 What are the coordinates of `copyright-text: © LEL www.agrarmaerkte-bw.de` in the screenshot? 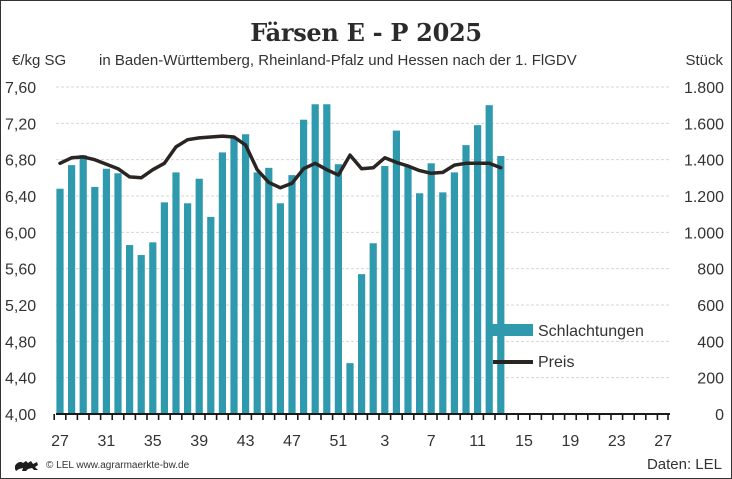 It's located at (118, 465).